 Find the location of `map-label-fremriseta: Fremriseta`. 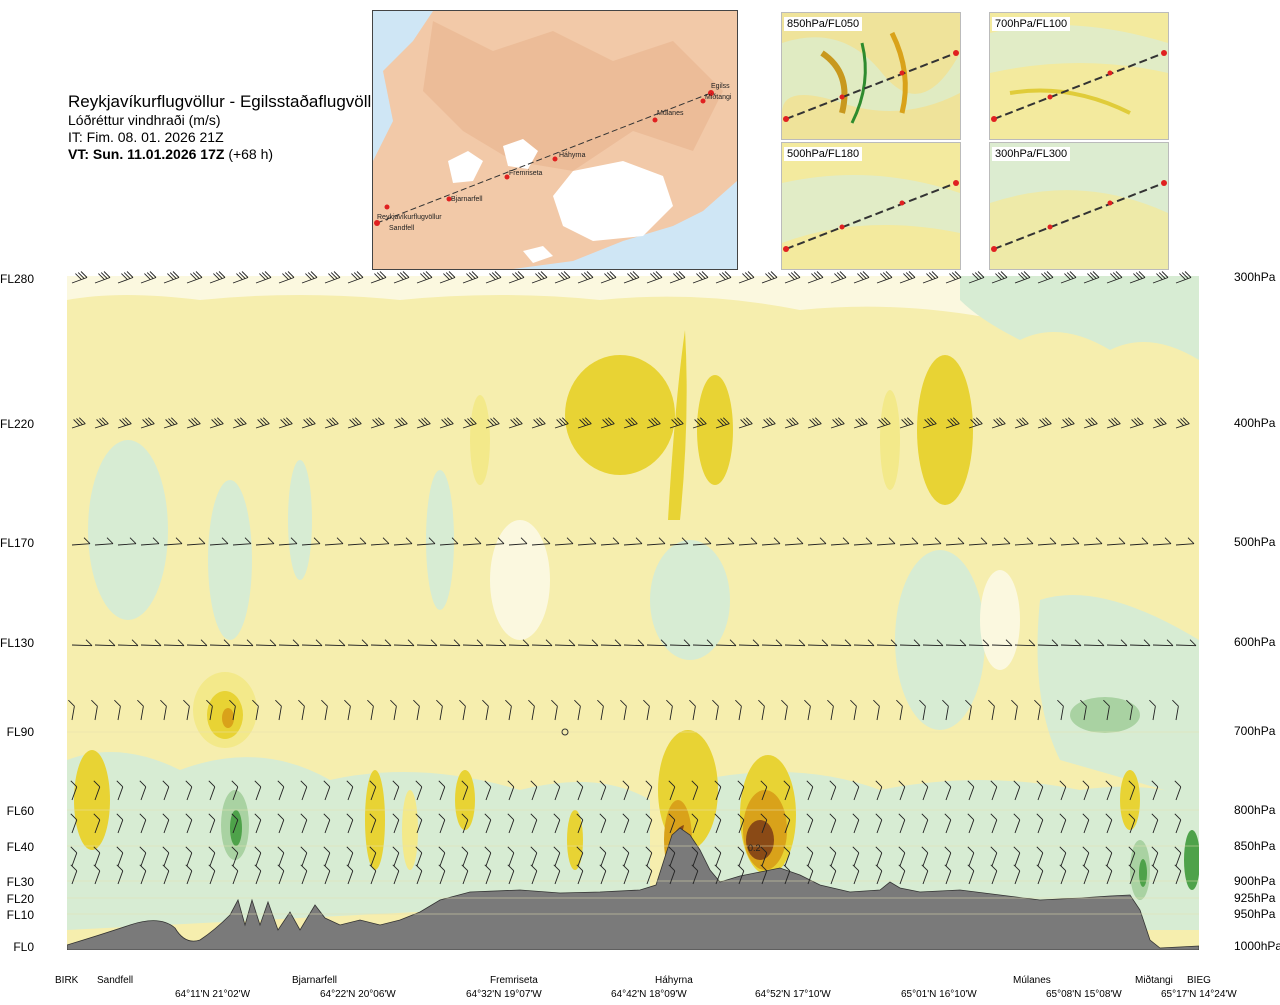

map-label-fremriseta: Fremriseta is located at coordinates (526, 173).